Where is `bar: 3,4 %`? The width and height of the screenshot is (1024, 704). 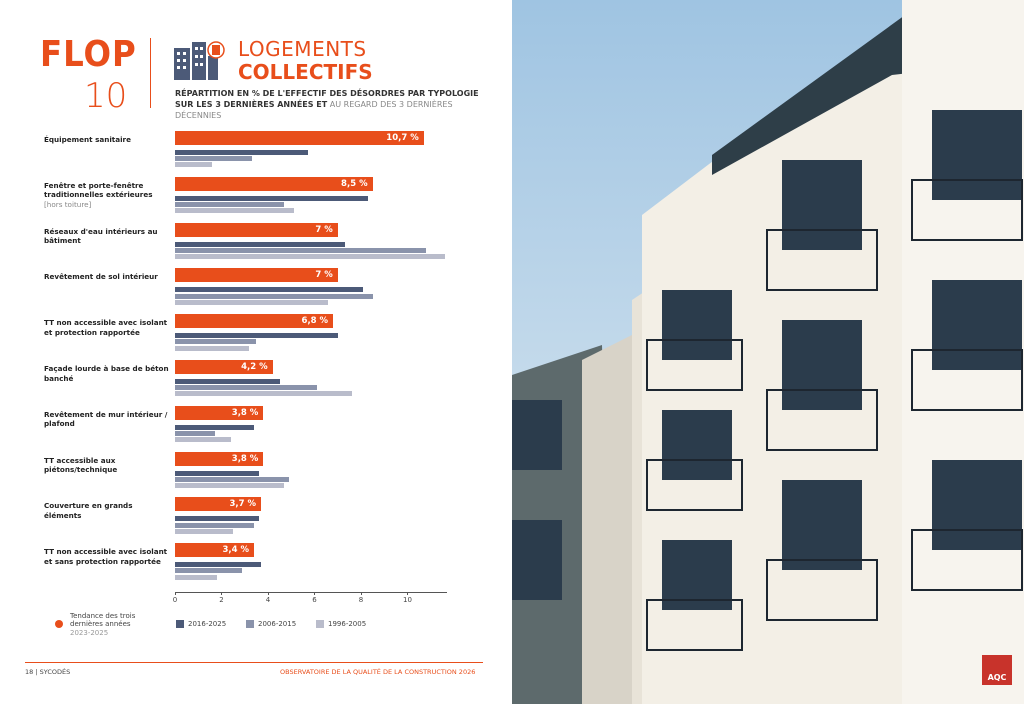
bar: 3,4 % is located at coordinates (215, 550).